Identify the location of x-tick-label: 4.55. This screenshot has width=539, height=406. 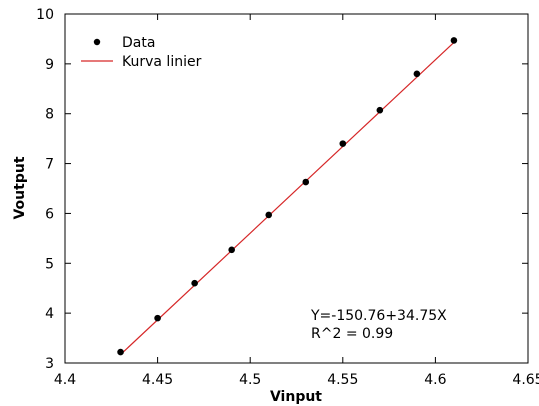
(342, 380).